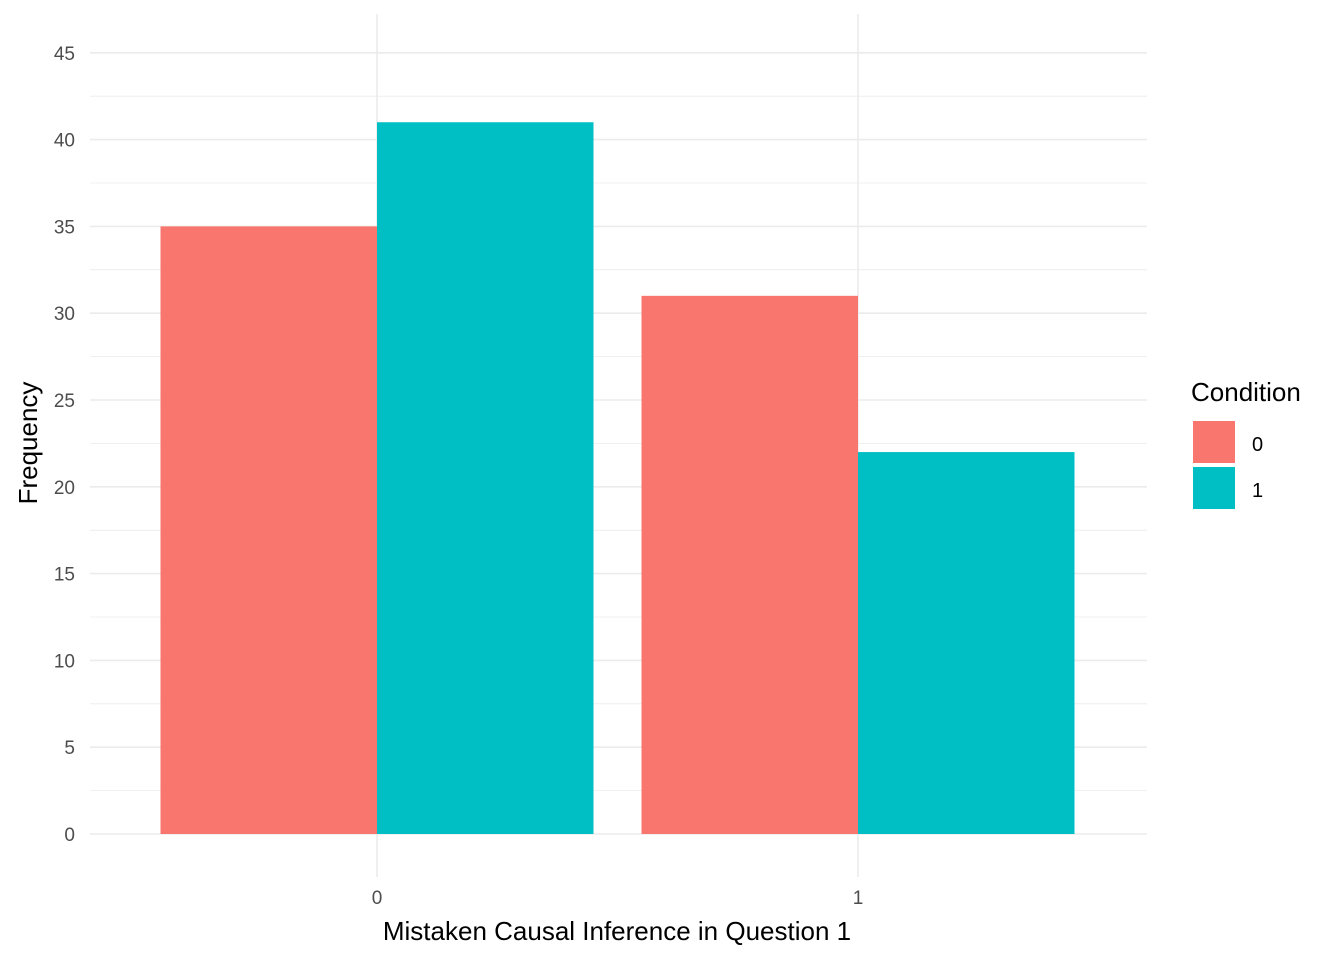  Describe the element at coordinates (64, 314) in the screenshot. I see `y-tick-label: 30` at that location.